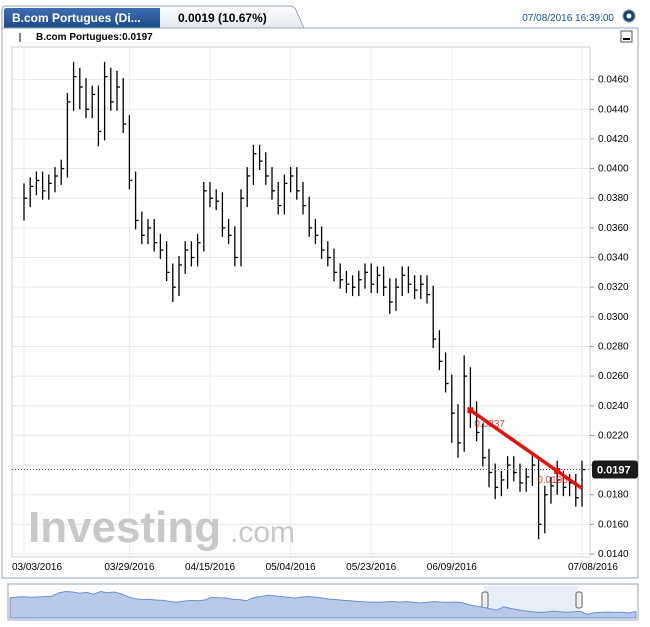 This screenshot has width=650, height=627. What do you see at coordinates (222, 18) in the screenshot?
I see `price-change: 0.0019 (10.67%)` at bounding box center [222, 18].